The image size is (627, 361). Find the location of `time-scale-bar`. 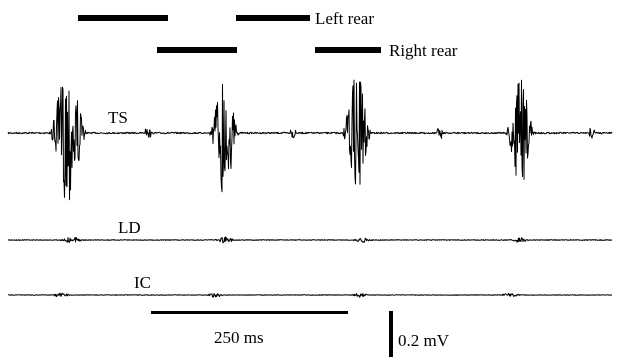

time-scale-bar is located at coordinates (249, 312).